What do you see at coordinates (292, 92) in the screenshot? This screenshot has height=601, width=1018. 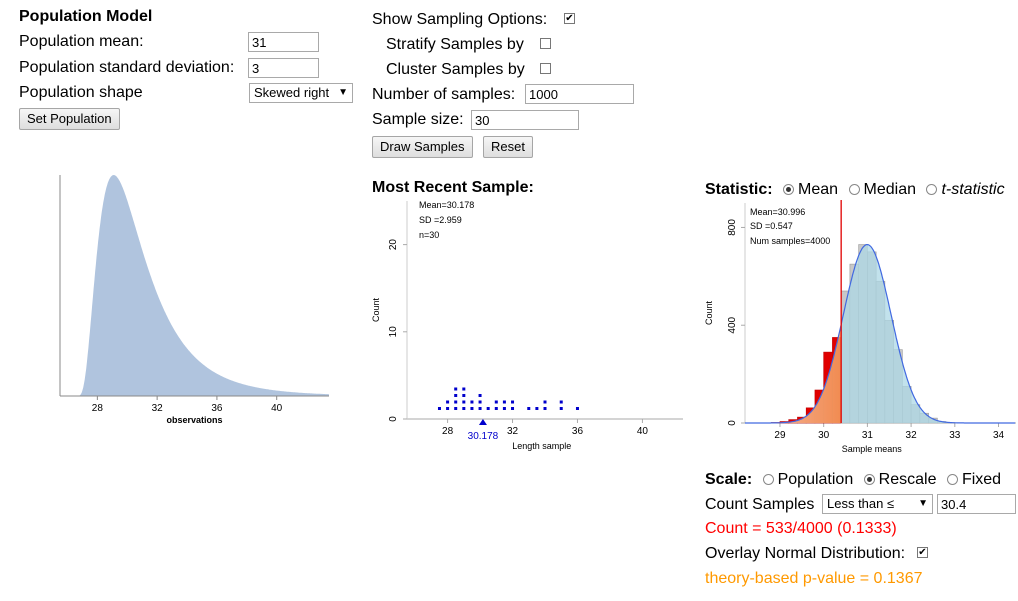 I see `population-shape-value: Skewed right` at bounding box center [292, 92].